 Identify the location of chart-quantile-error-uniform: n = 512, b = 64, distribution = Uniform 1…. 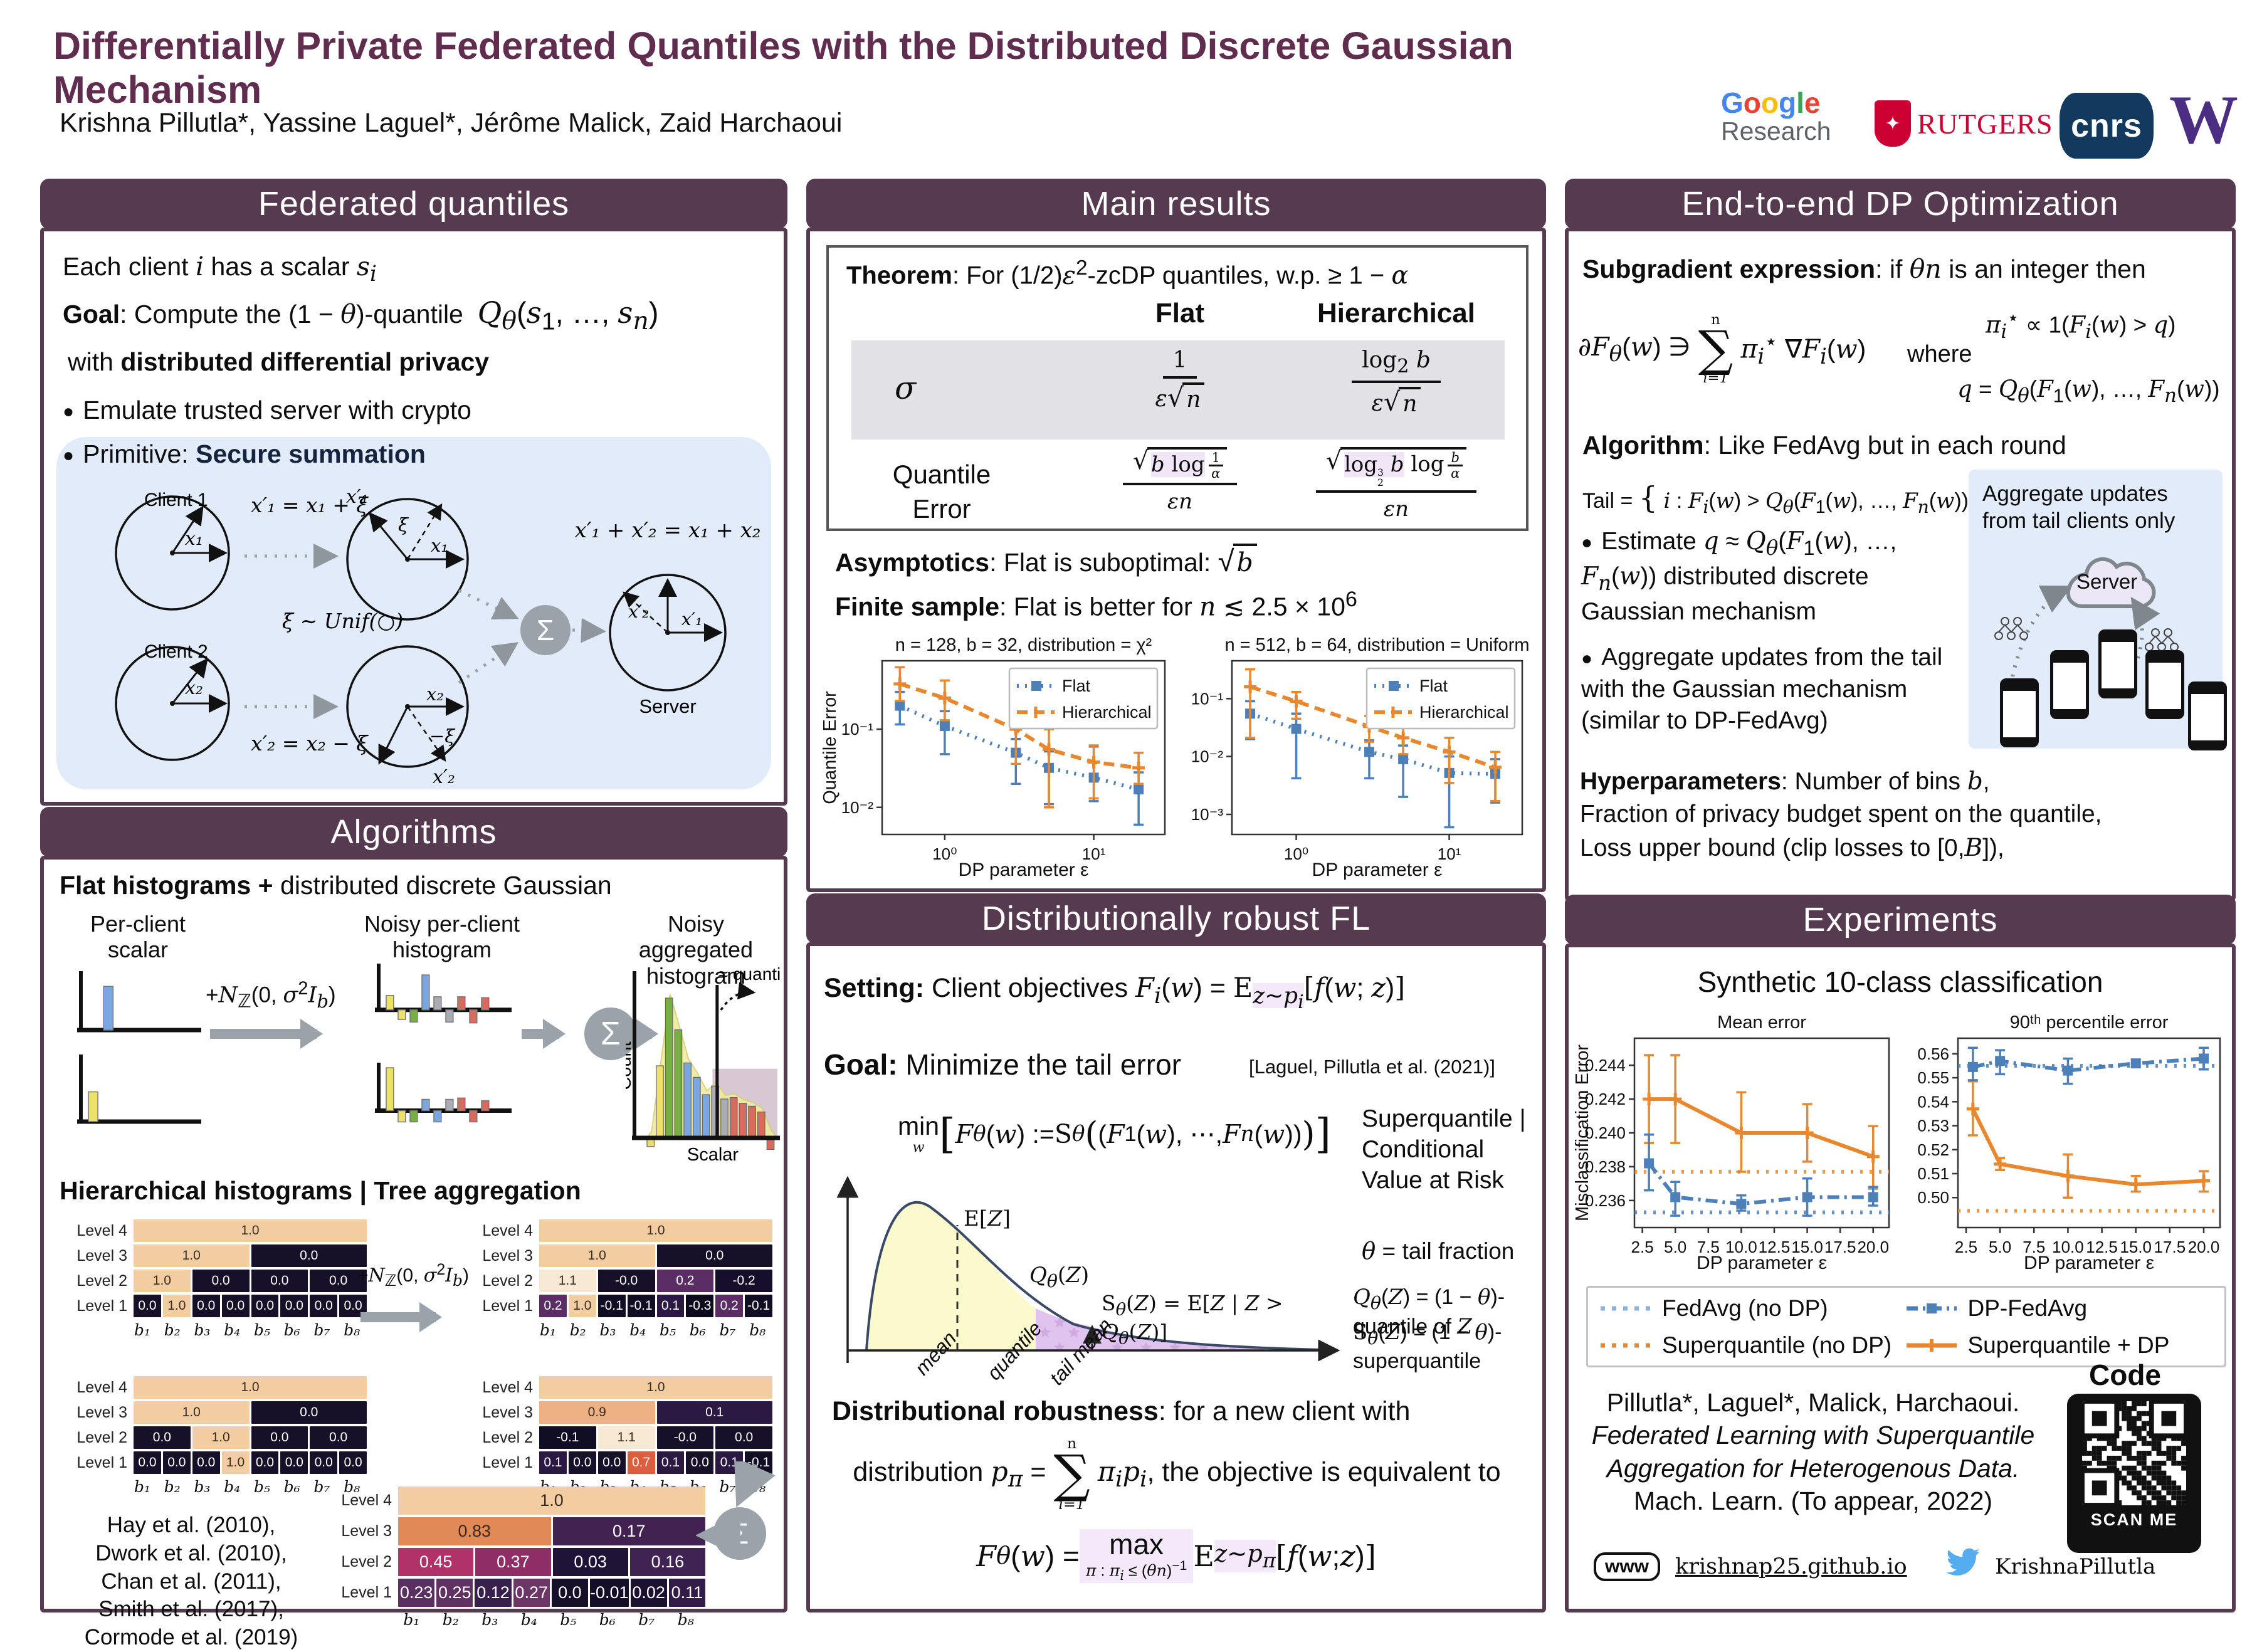
(1360, 757).